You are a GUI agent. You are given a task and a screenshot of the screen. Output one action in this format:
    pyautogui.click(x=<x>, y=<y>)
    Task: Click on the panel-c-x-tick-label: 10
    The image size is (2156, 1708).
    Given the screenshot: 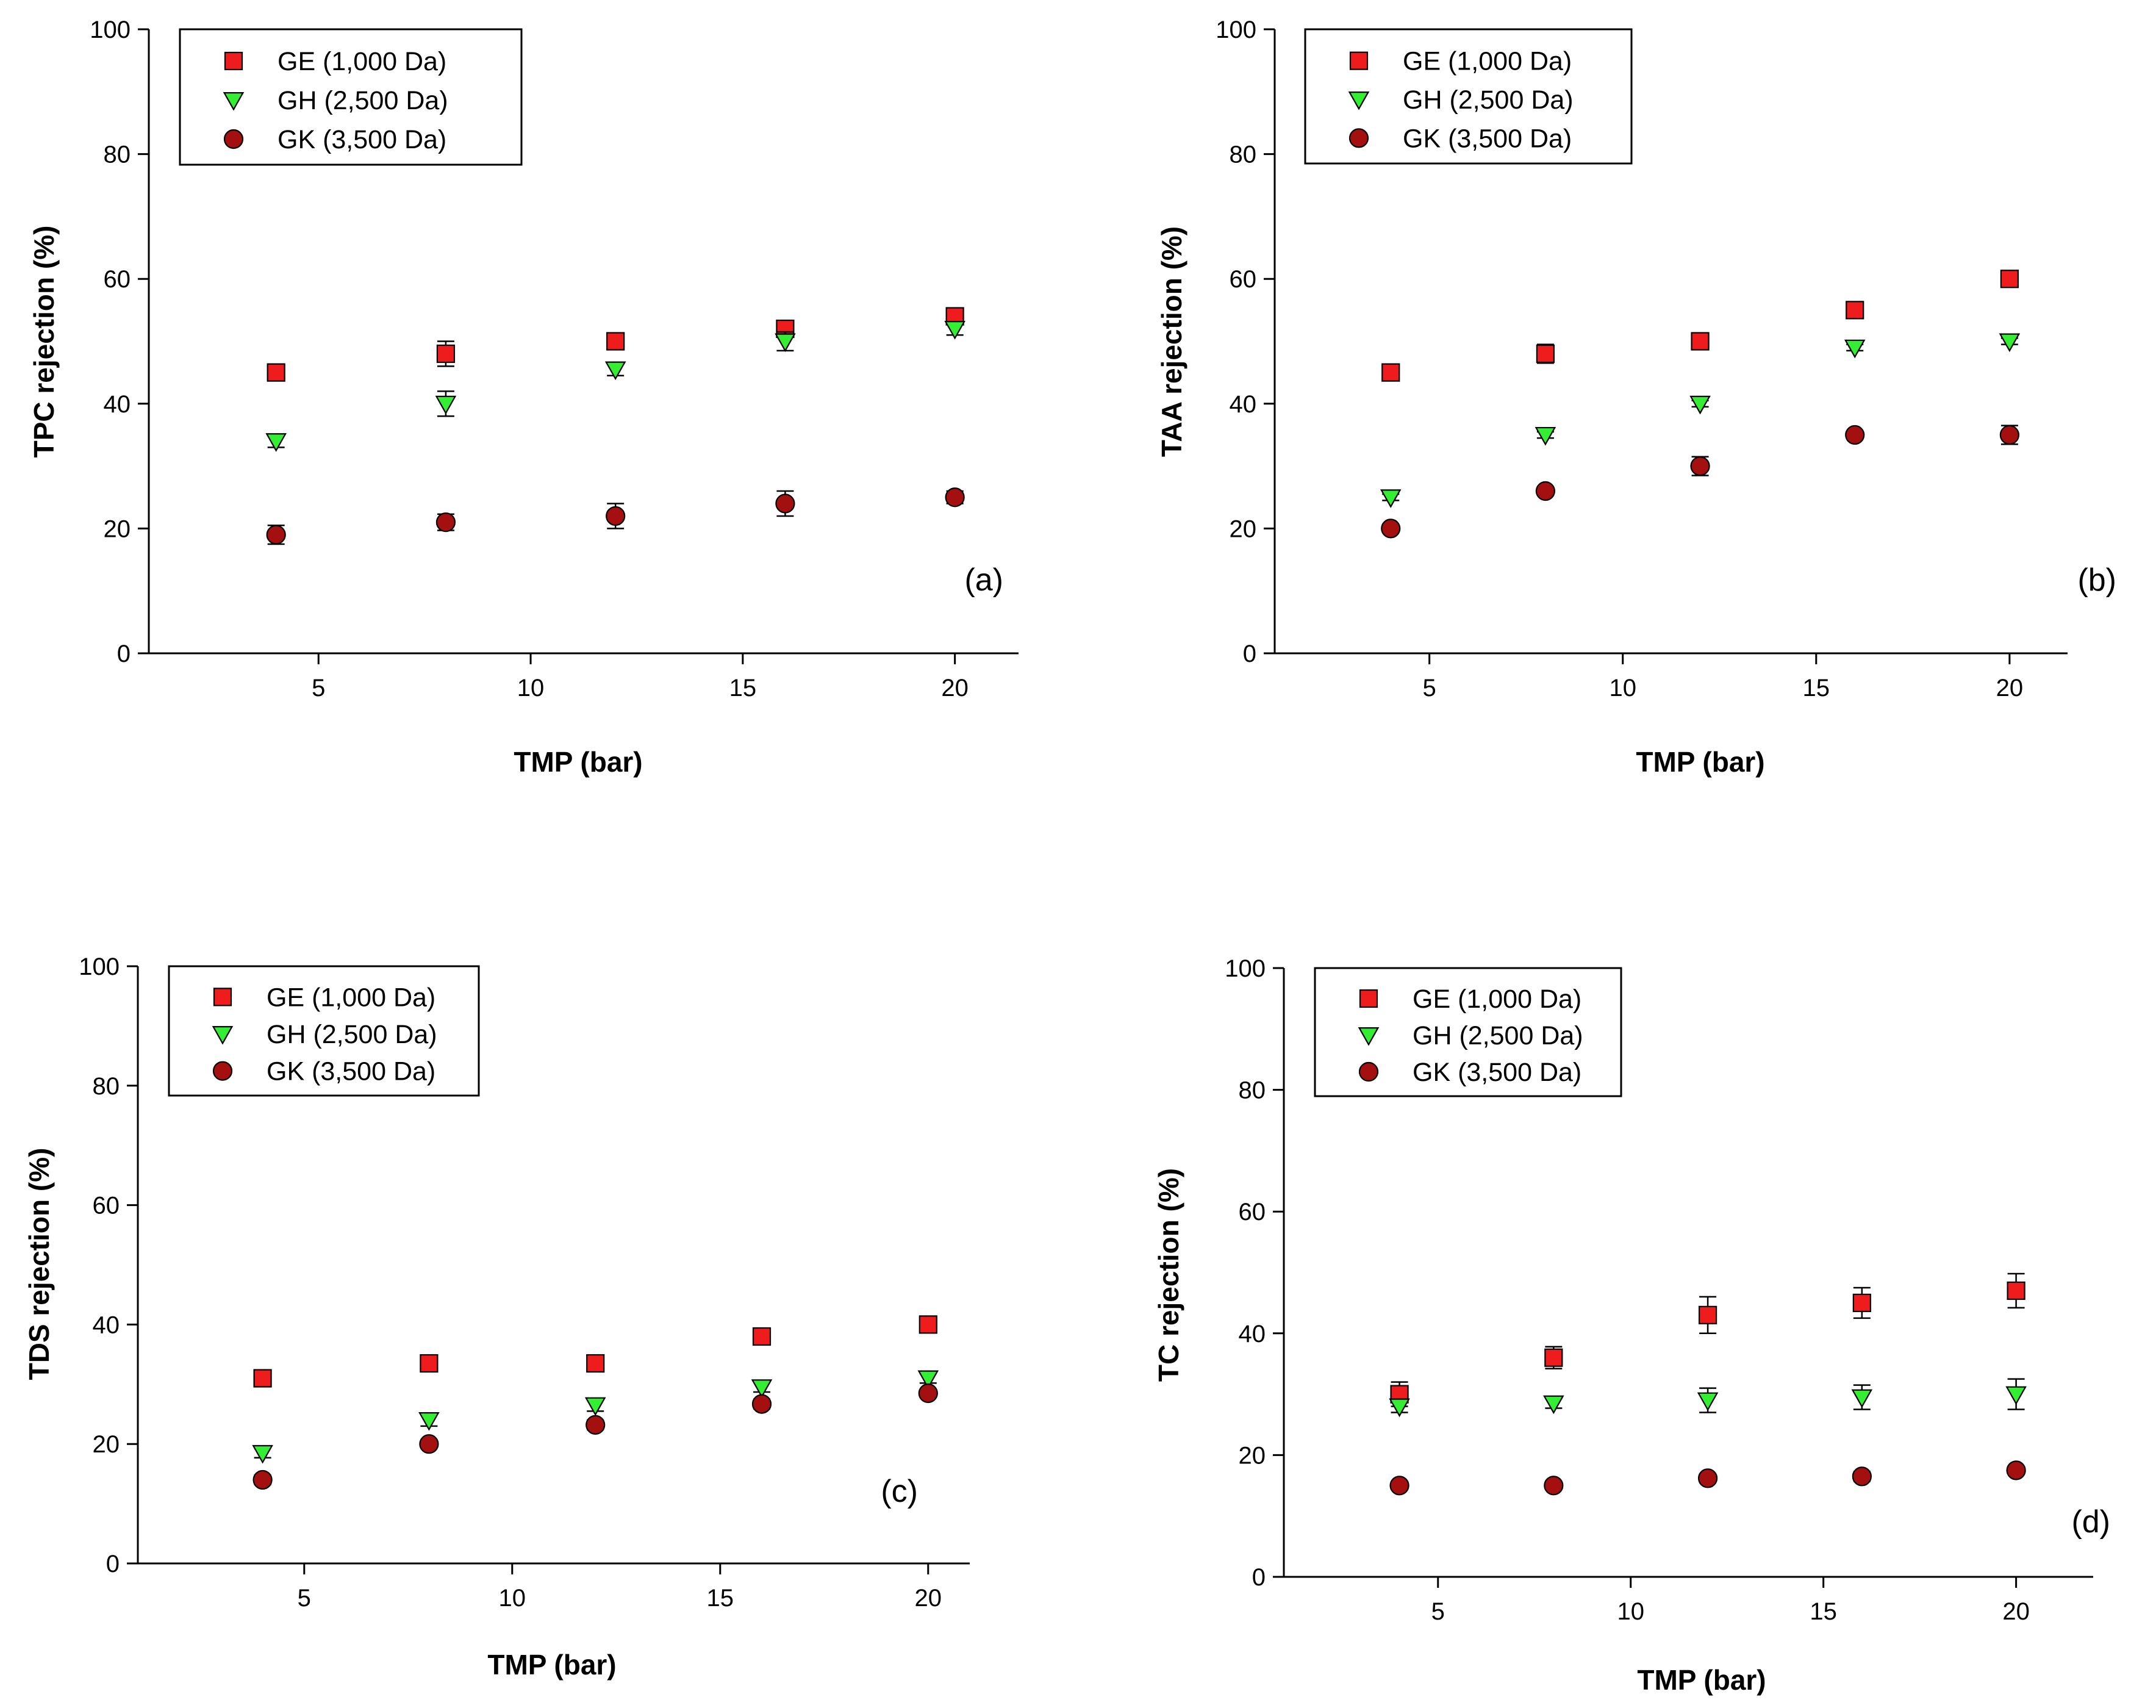 What is the action you would take?
    pyautogui.click(x=512, y=1598)
    